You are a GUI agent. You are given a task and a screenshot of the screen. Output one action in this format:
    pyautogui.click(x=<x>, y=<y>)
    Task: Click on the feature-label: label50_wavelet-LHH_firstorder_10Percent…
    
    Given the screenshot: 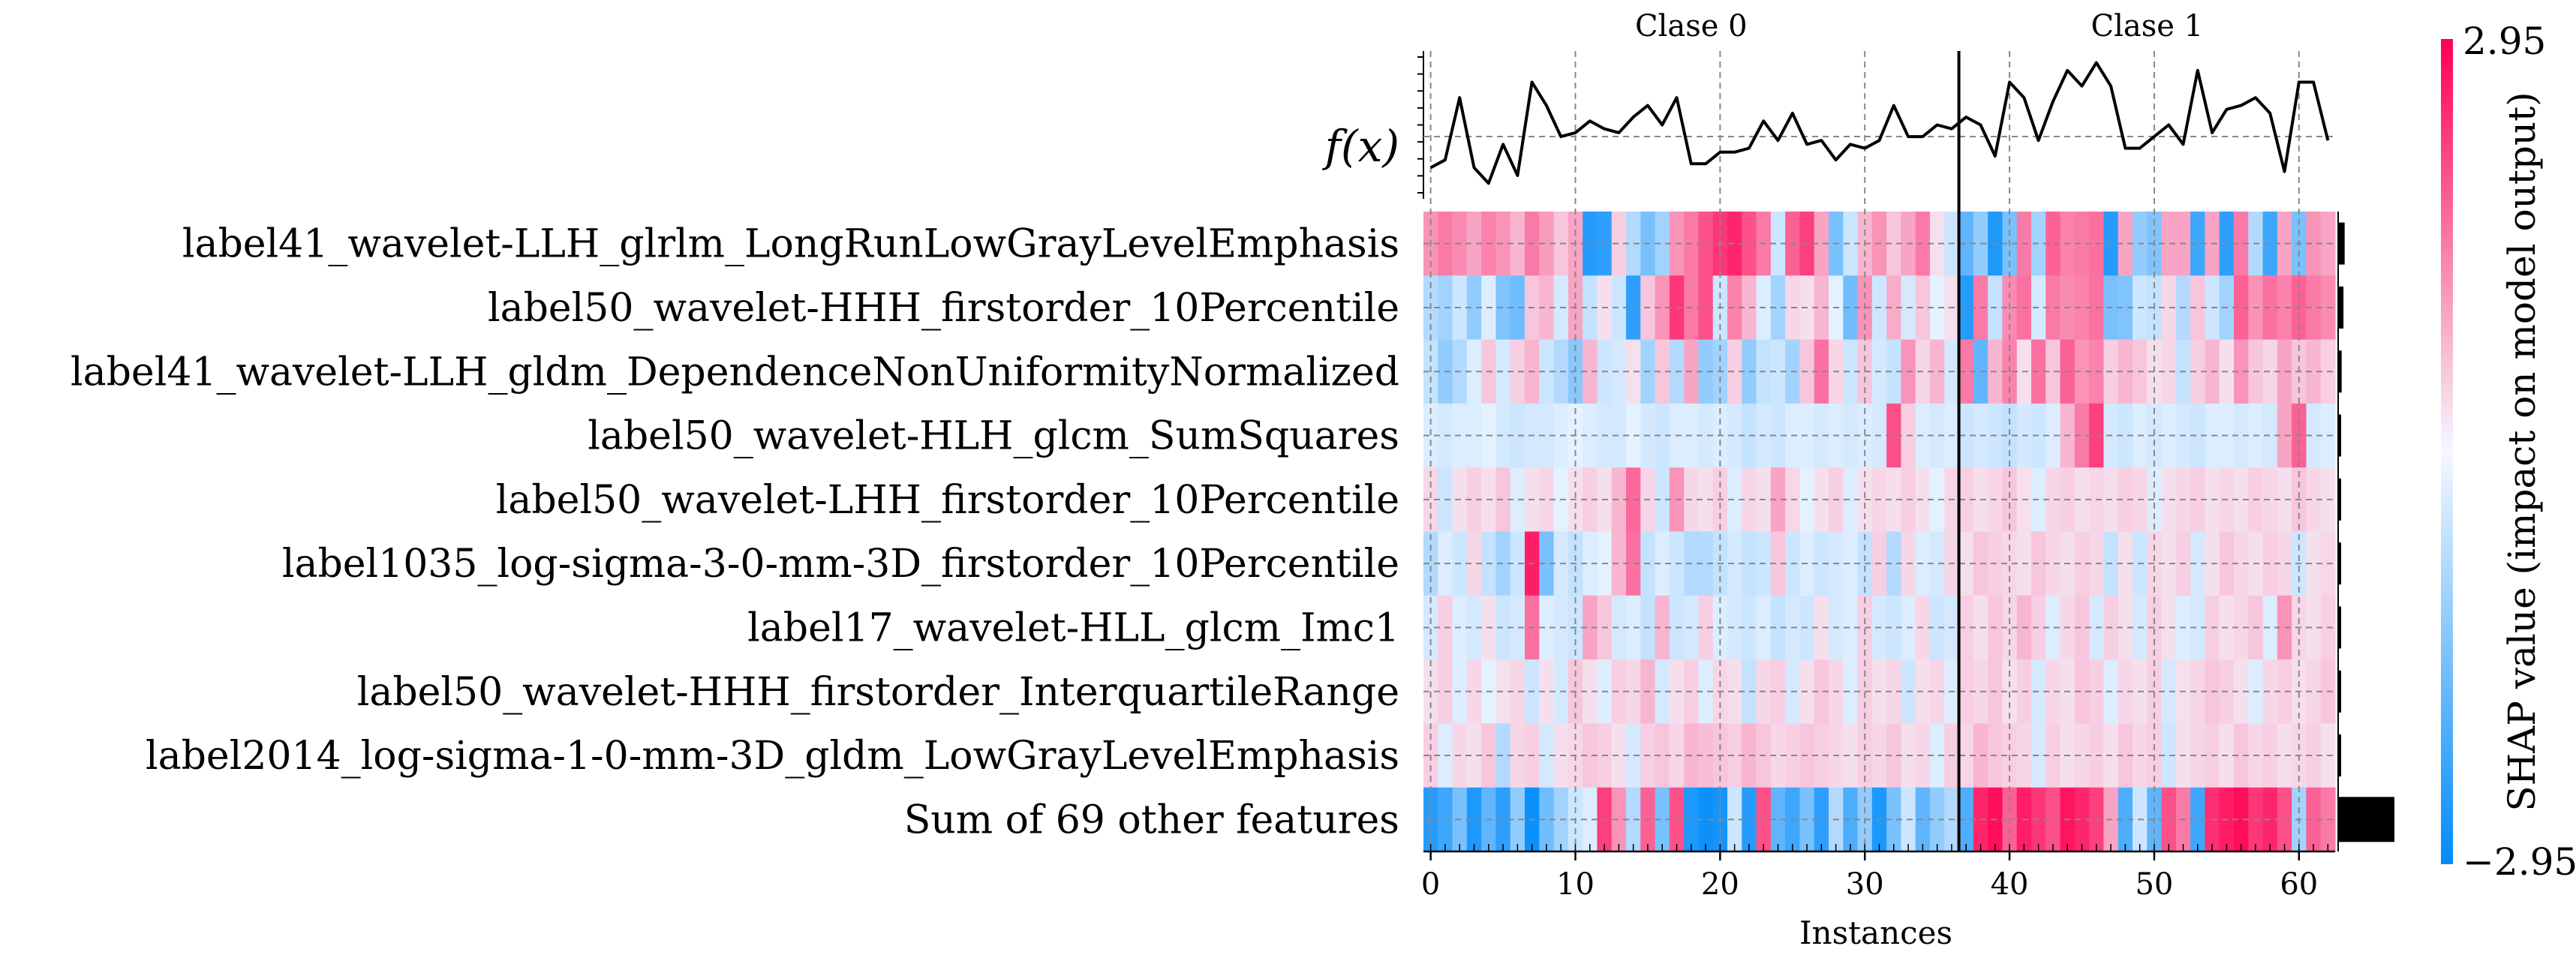 What is the action you would take?
    pyautogui.click(x=947, y=500)
    